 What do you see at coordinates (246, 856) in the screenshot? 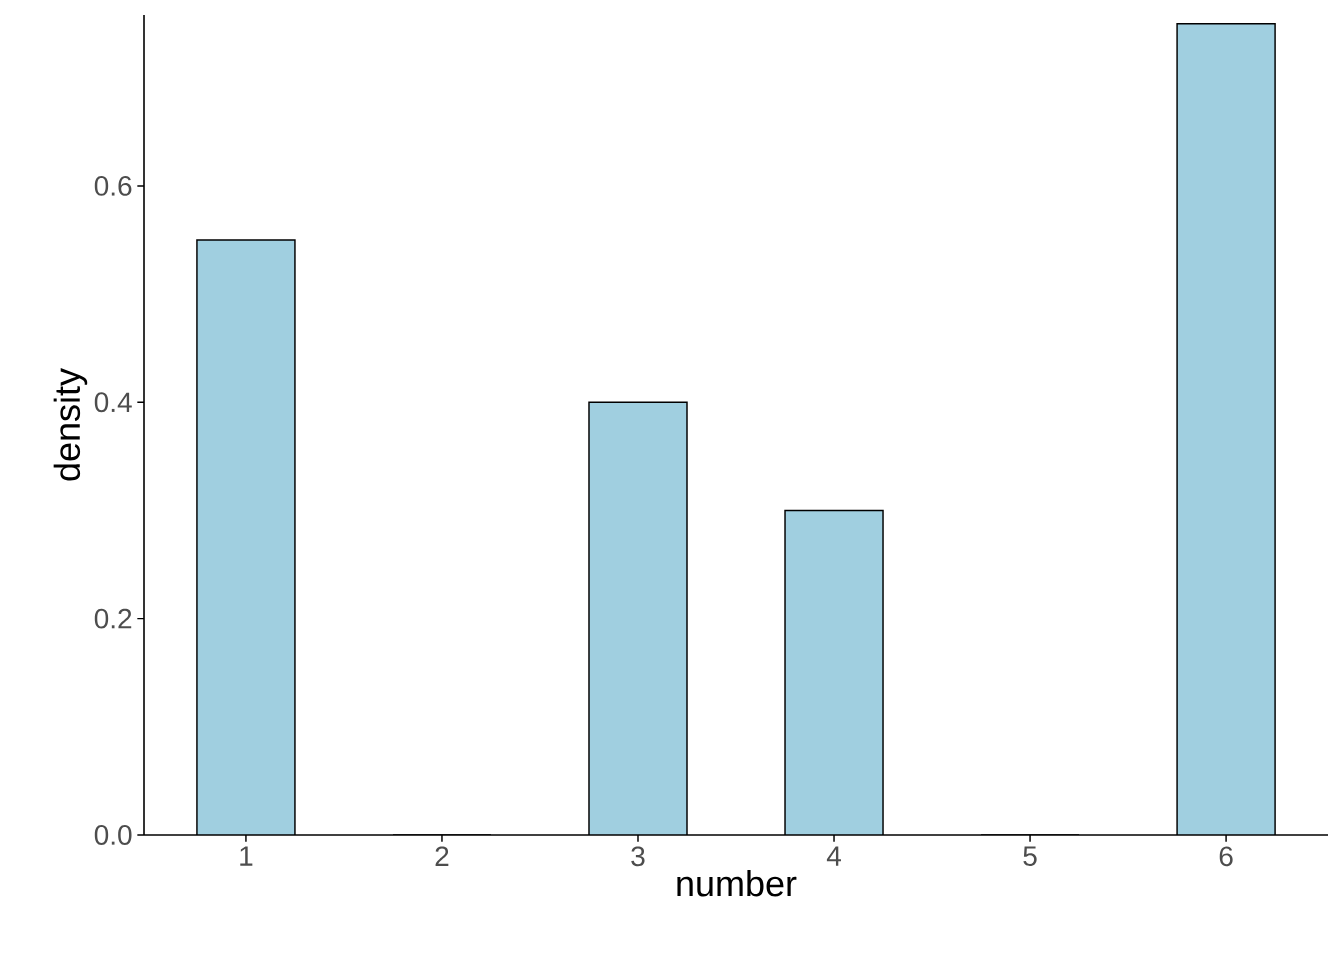
I see `x-tick-label: 1` at bounding box center [246, 856].